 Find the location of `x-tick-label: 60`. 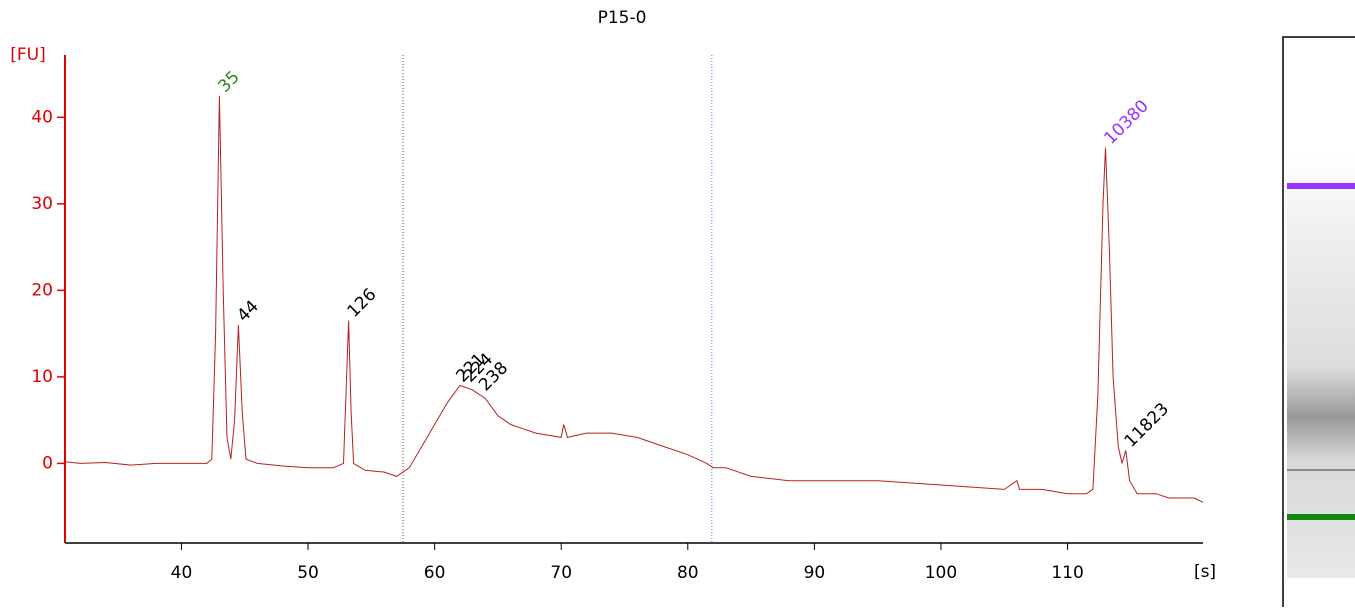

x-tick-label: 60 is located at coordinates (435, 573).